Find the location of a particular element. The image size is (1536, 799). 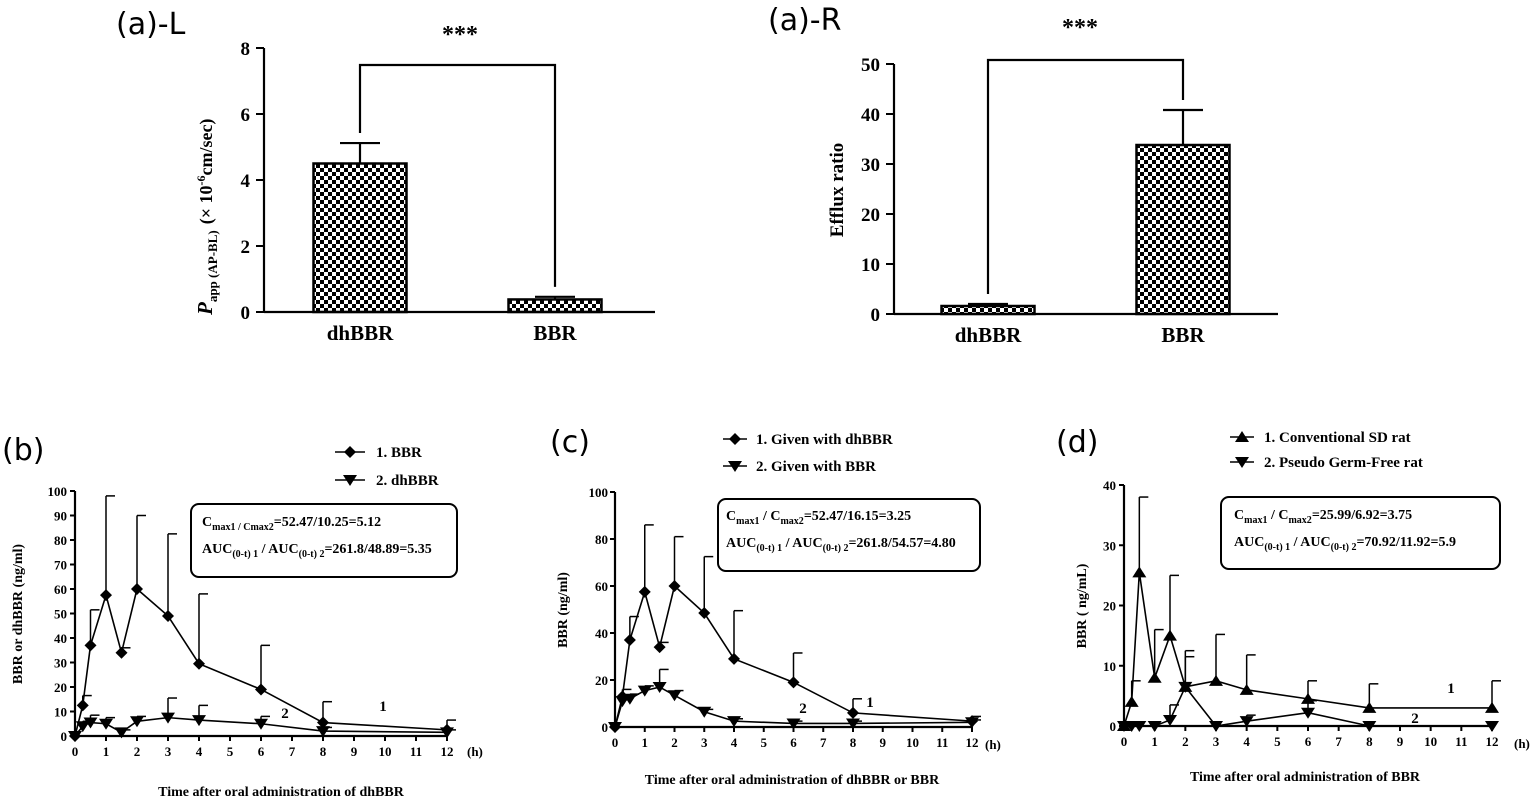

x-tick-label-c: 11 is located at coordinates (942, 742).